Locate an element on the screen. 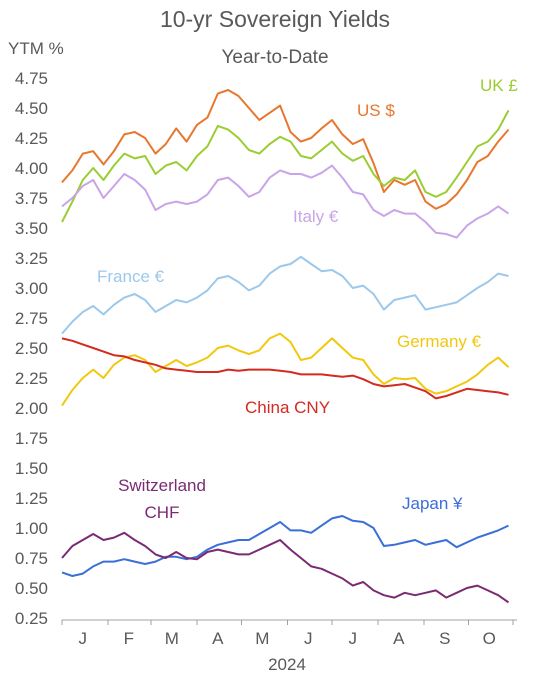 The height and width of the screenshot is (680, 537). y-tick-label: 1.25 is located at coordinates (31, 498).